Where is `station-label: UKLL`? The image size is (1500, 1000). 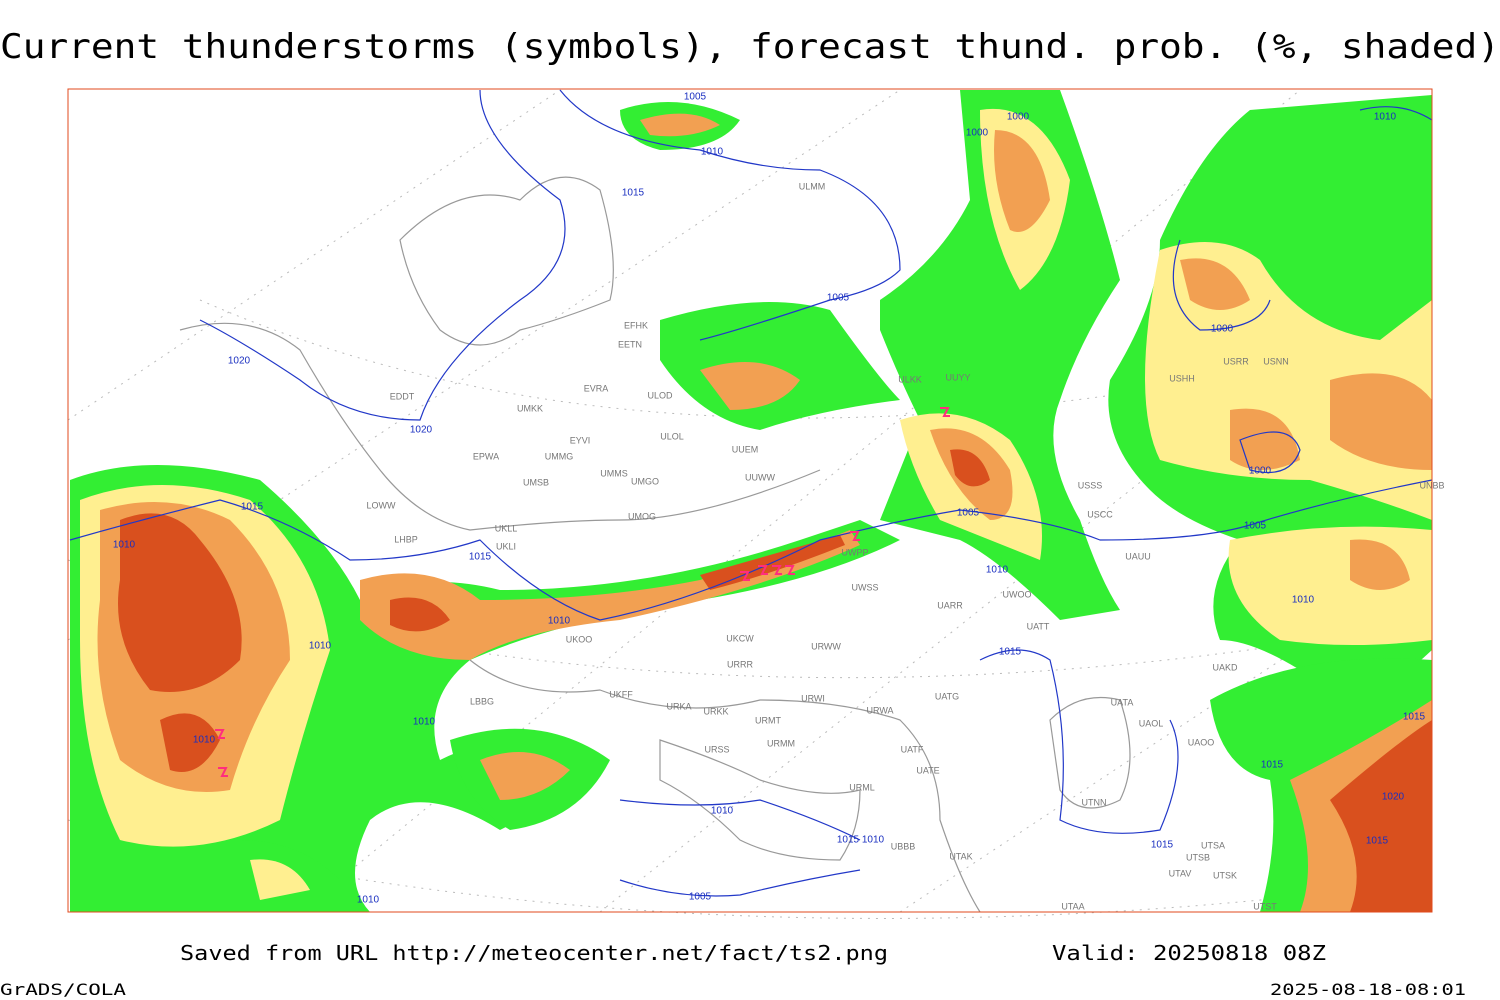
station-label: UKLL is located at coordinates (506, 528).